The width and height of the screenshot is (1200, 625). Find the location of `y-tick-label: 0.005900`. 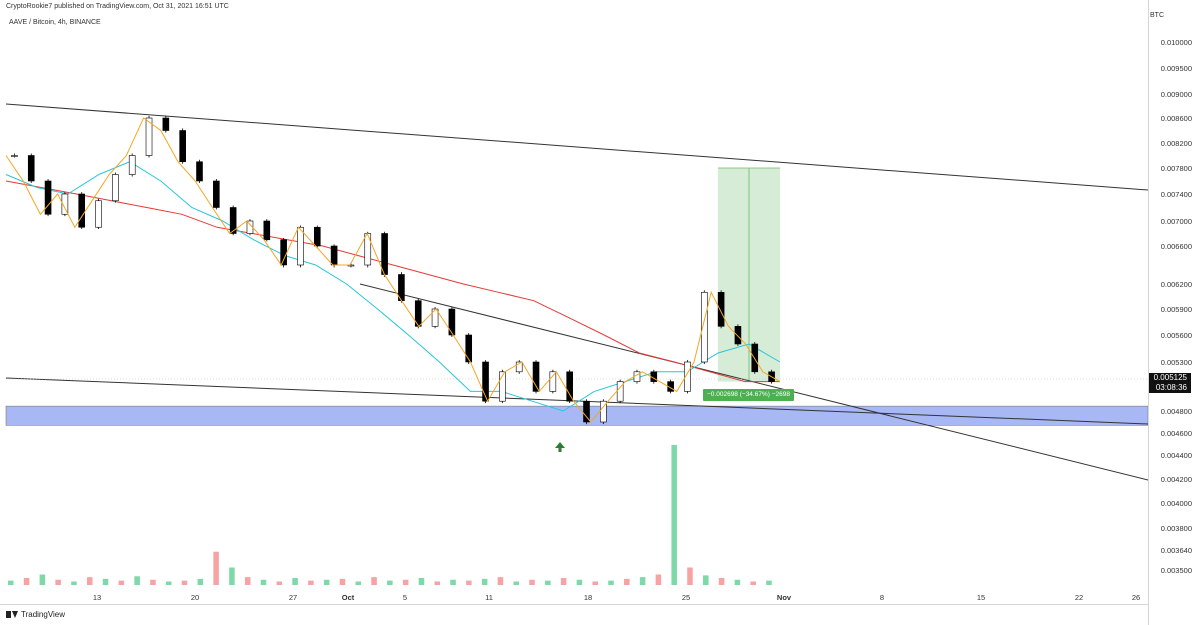

y-tick-label: 0.005900 is located at coordinates (1176, 309).